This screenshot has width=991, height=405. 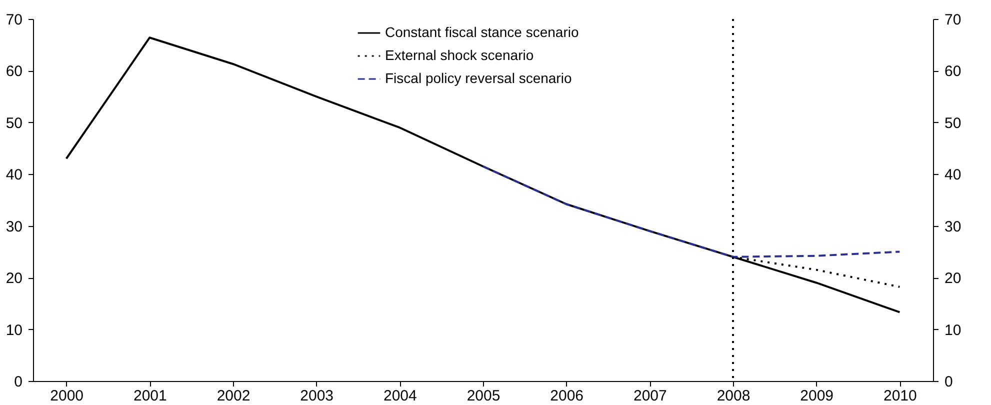 What do you see at coordinates (953, 175) in the screenshot?
I see `y2-tick-label: 40` at bounding box center [953, 175].